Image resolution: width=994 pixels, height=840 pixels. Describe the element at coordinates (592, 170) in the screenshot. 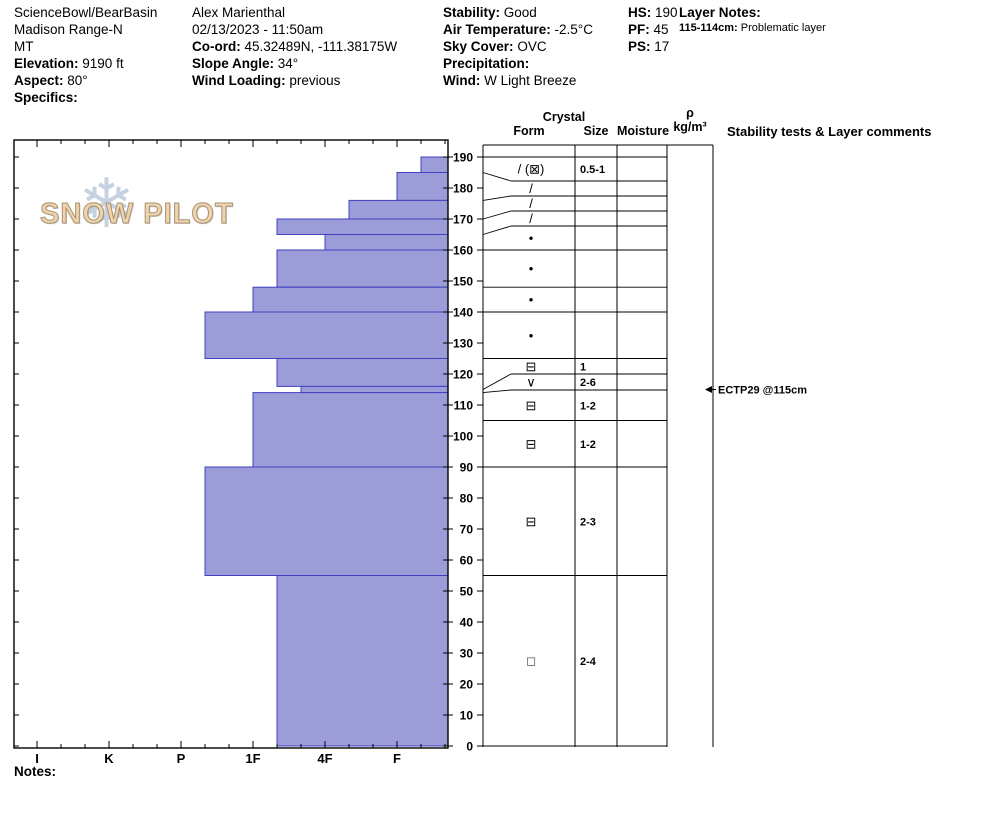

I see `grain-size-value: 0.5-1` at that location.